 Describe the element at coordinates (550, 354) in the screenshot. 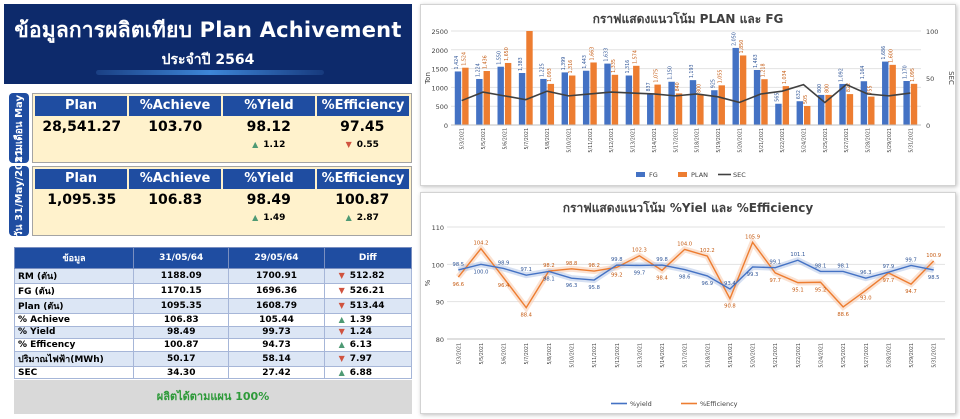

I see `x-tick-label: 5/8/2021` at that location.